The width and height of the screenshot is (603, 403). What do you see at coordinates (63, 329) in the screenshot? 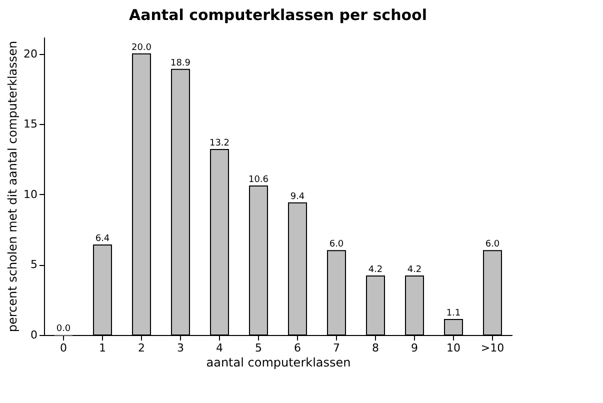
I see `data-label: 0.0` at bounding box center [63, 329].